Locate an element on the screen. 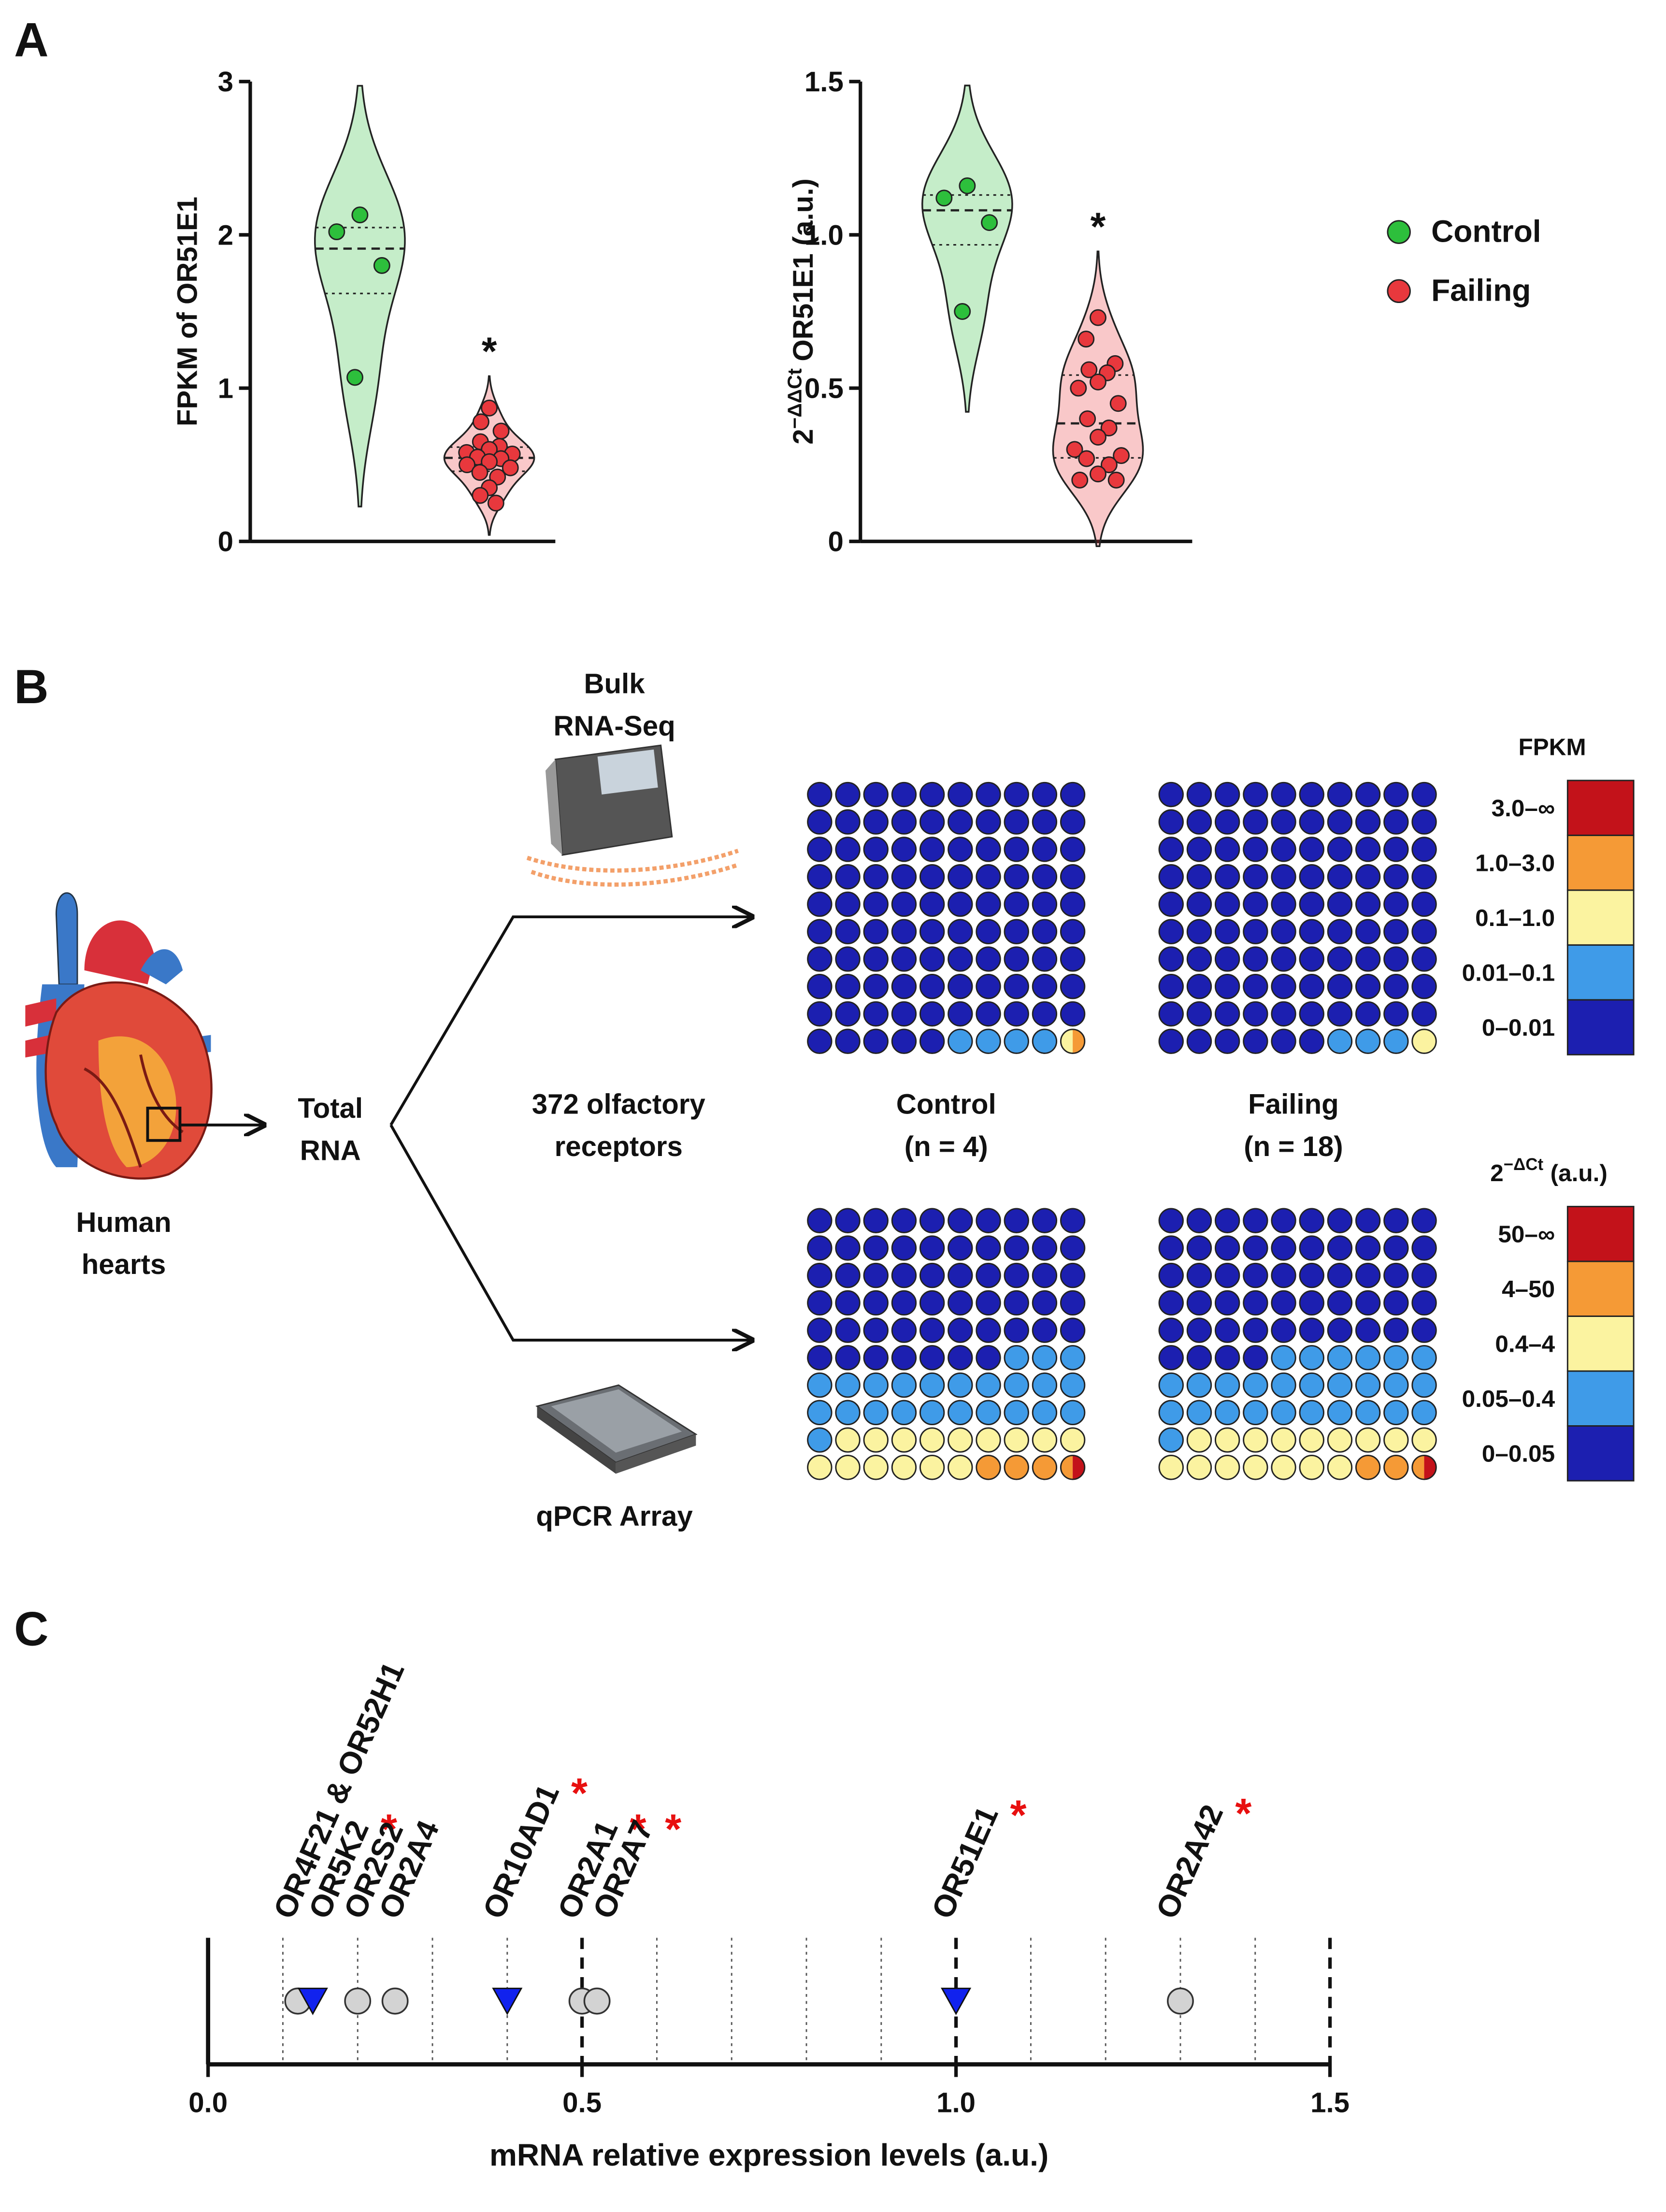 Image resolution: width=1666 pixels, height=2212 pixels. triangle-marker is located at coordinates (312, 2001).